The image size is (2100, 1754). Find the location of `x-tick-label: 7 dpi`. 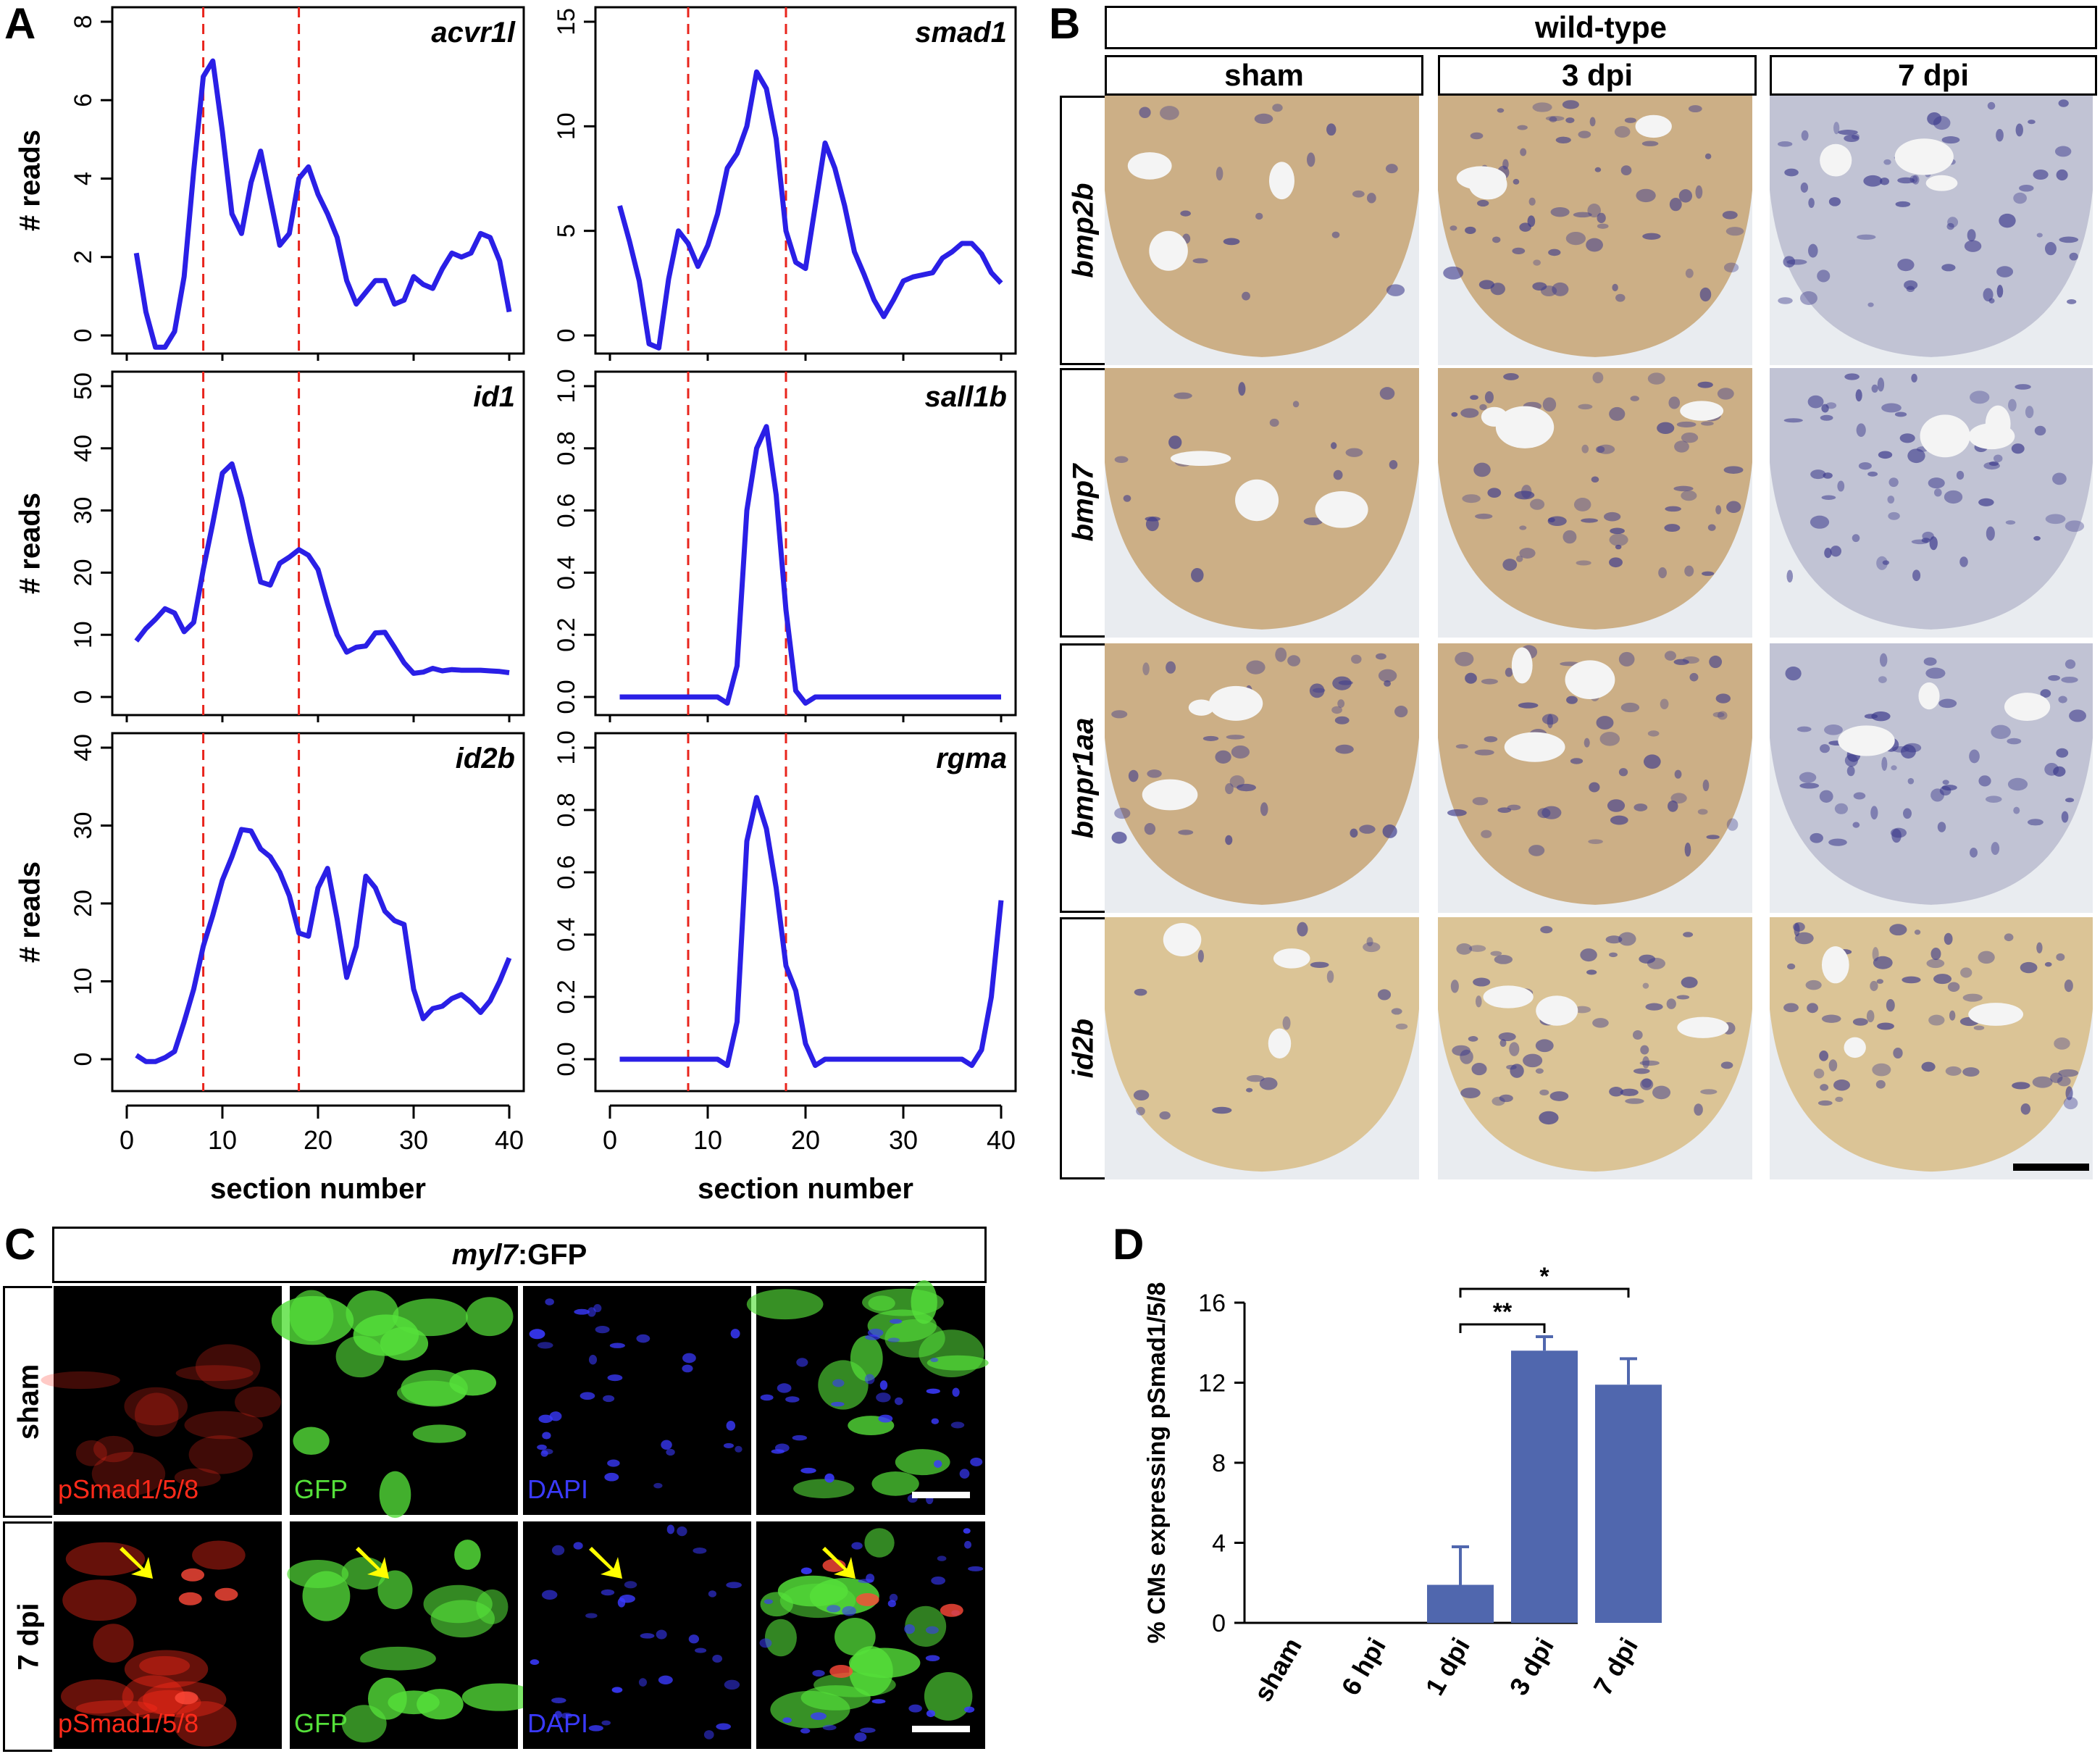

x-tick-label: 7 dpi is located at coordinates (1615, 1666).